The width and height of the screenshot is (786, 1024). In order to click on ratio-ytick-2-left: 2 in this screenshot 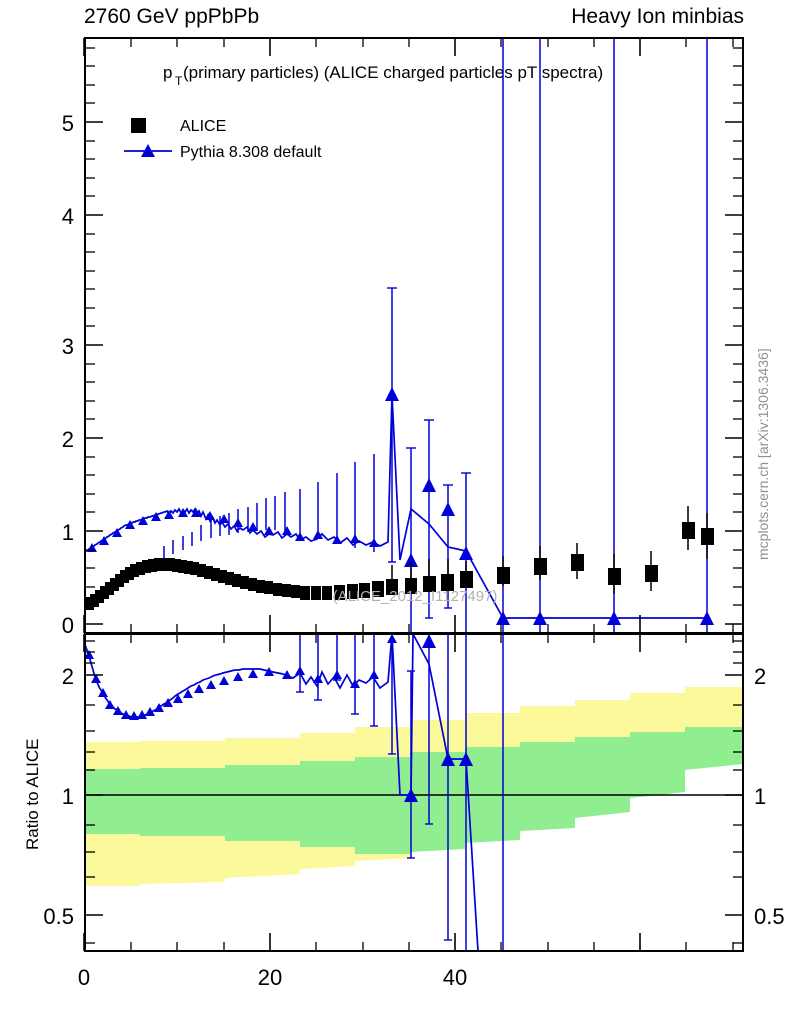, I will do `click(68, 676)`.